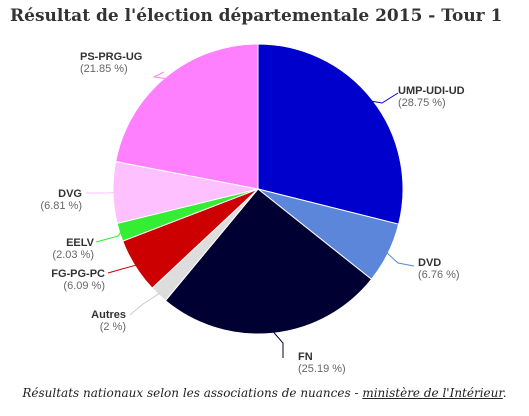  What do you see at coordinates (431, 91) in the screenshot?
I see `slice-label-name: UMP-UDI-UD` at bounding box center [431, 91].